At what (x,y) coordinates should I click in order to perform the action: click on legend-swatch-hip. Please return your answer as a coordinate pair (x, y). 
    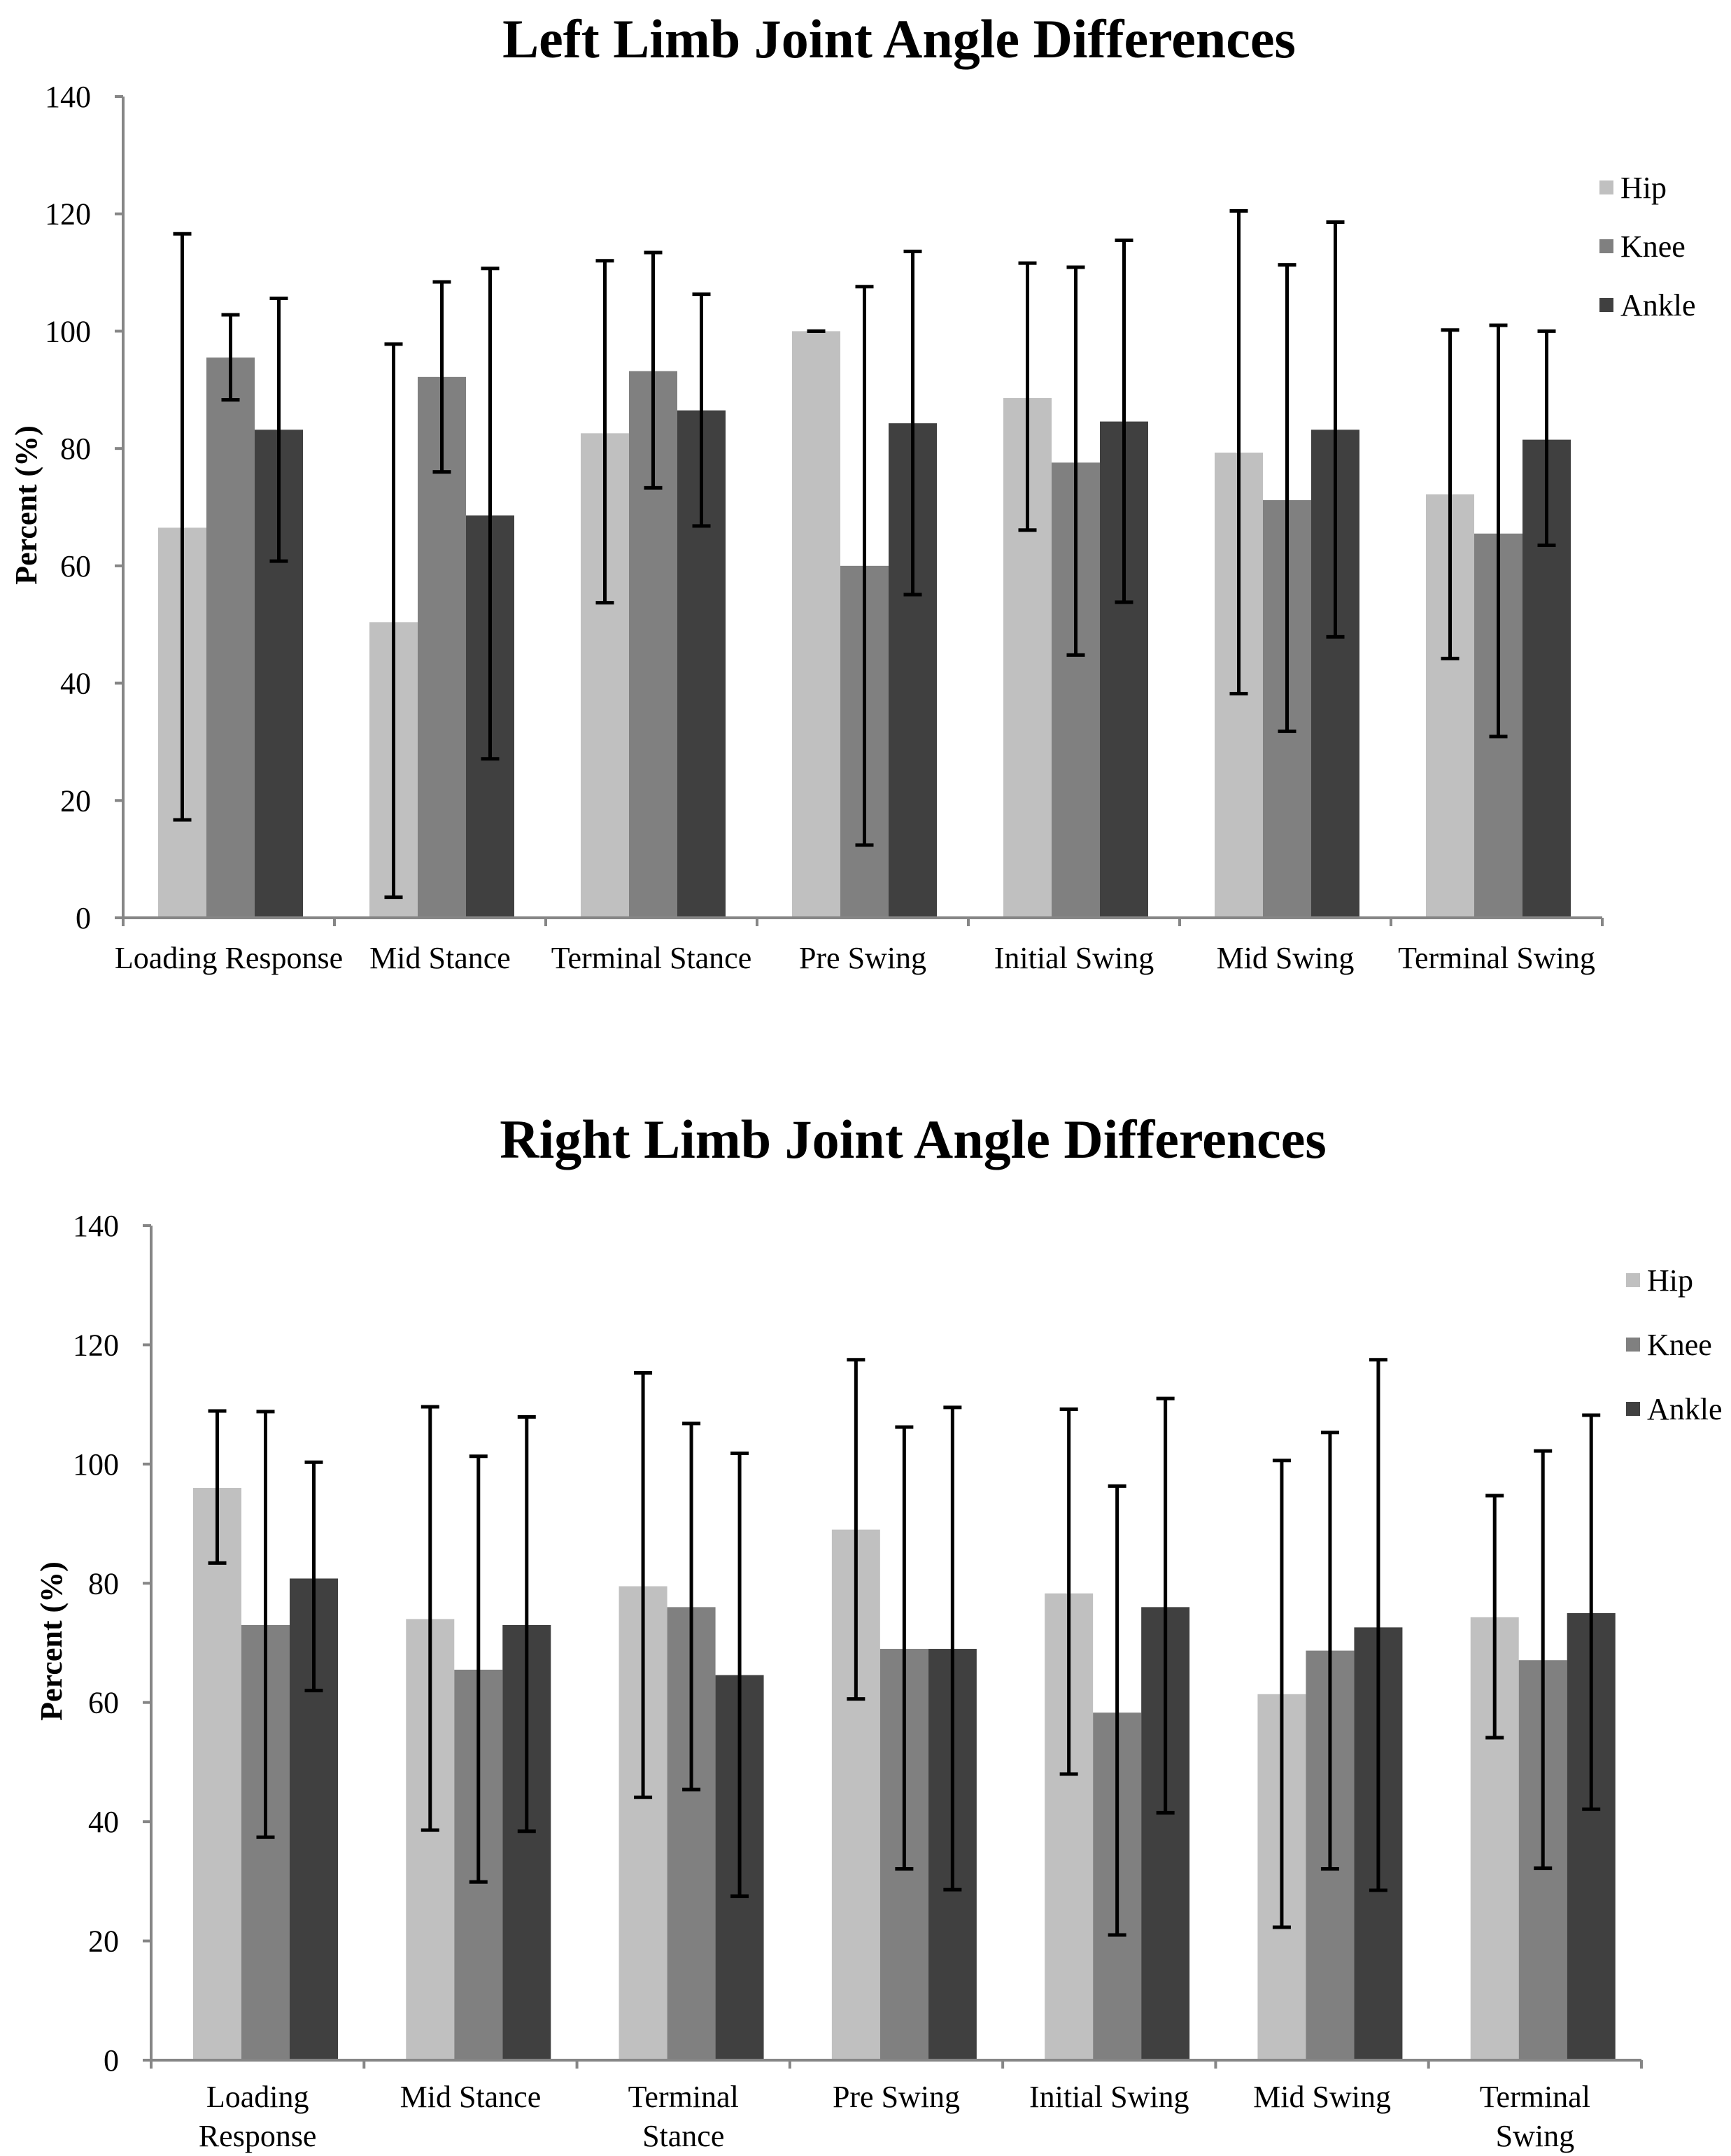
    Looking at the image, I should click on (1606, 187).